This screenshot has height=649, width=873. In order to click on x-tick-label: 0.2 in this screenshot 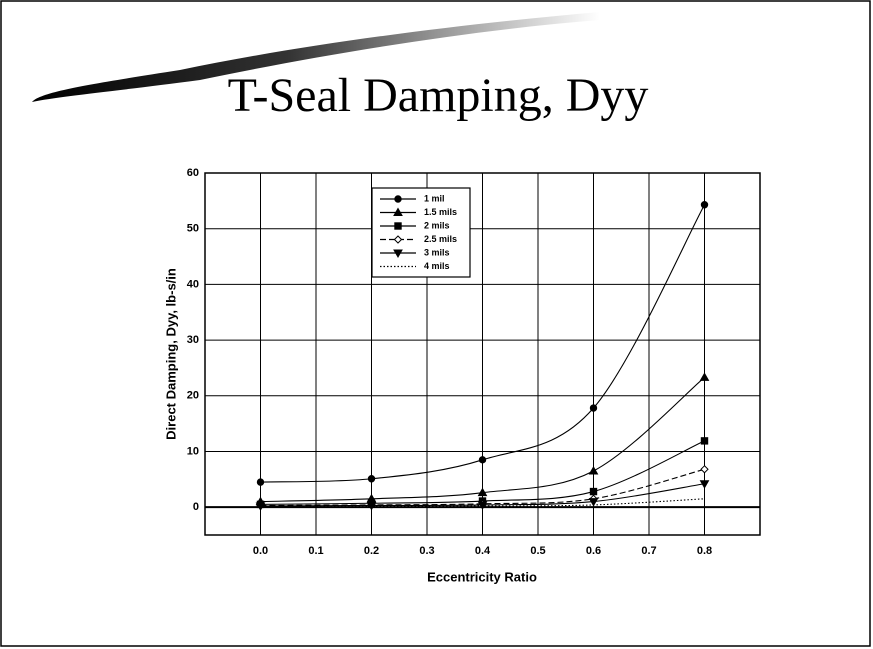, I will do `click(371, 551)`.